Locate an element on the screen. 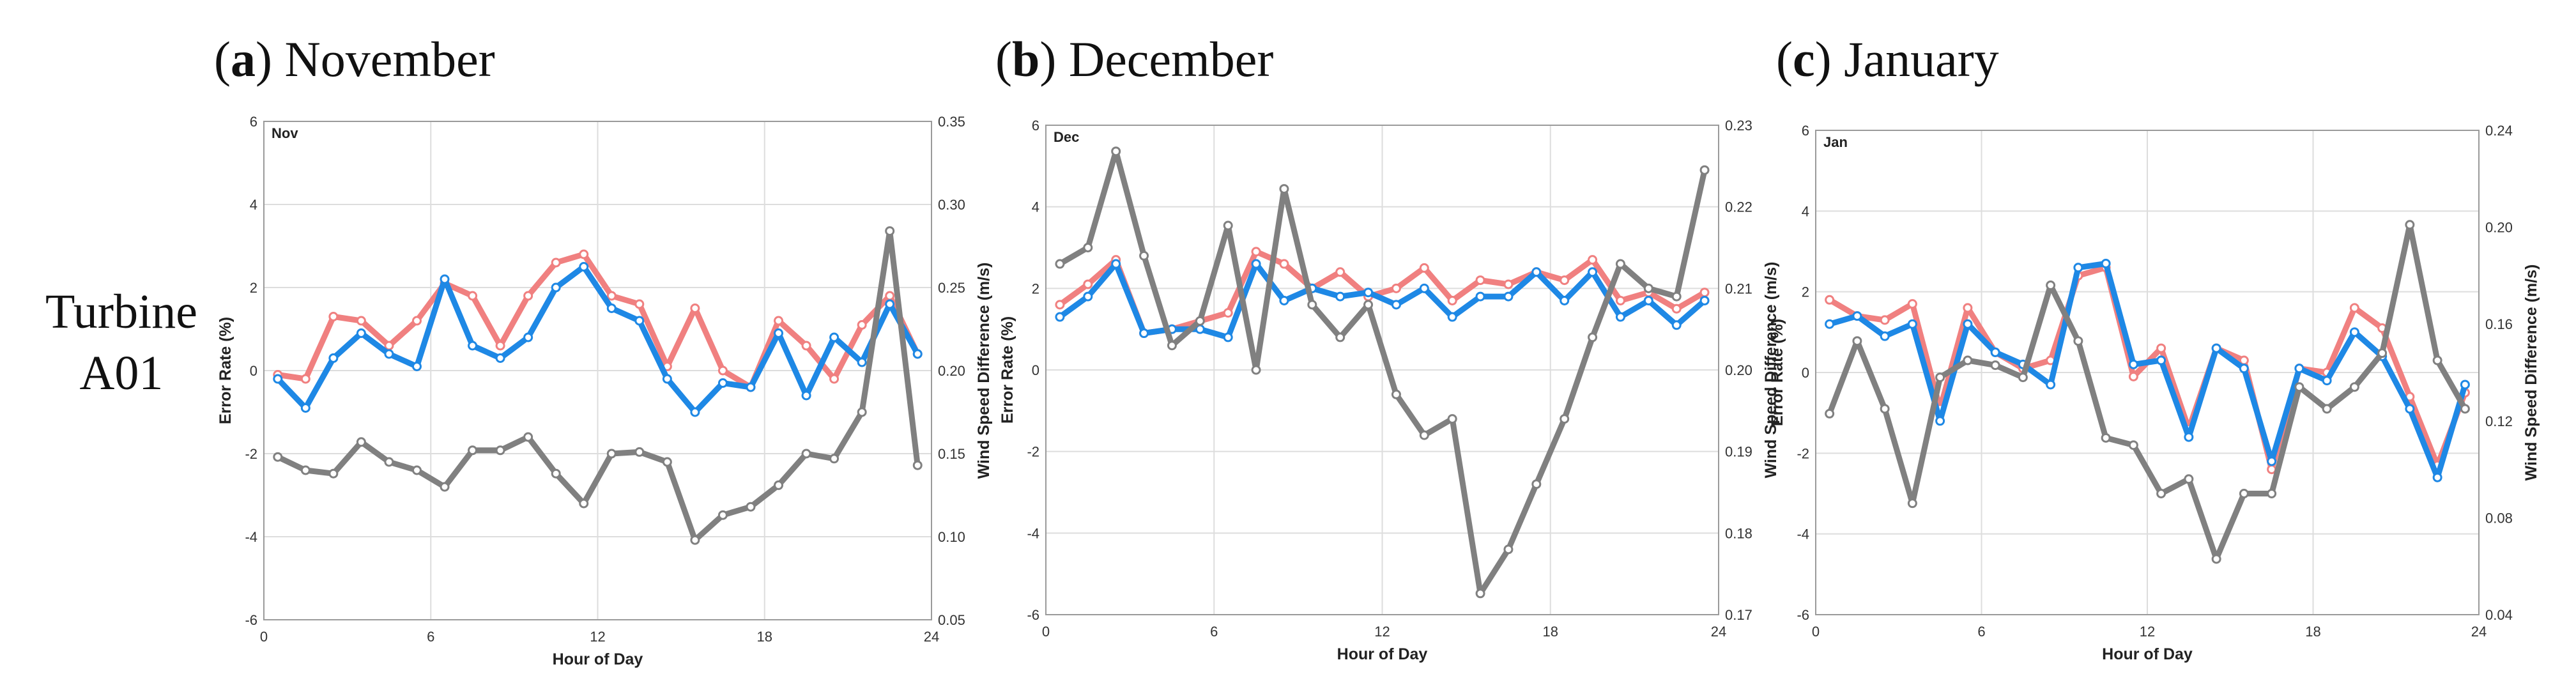 This screenshot has width=2576, height=699. y2-tick-label: 0.20 is located at coordinates (2499, 228).